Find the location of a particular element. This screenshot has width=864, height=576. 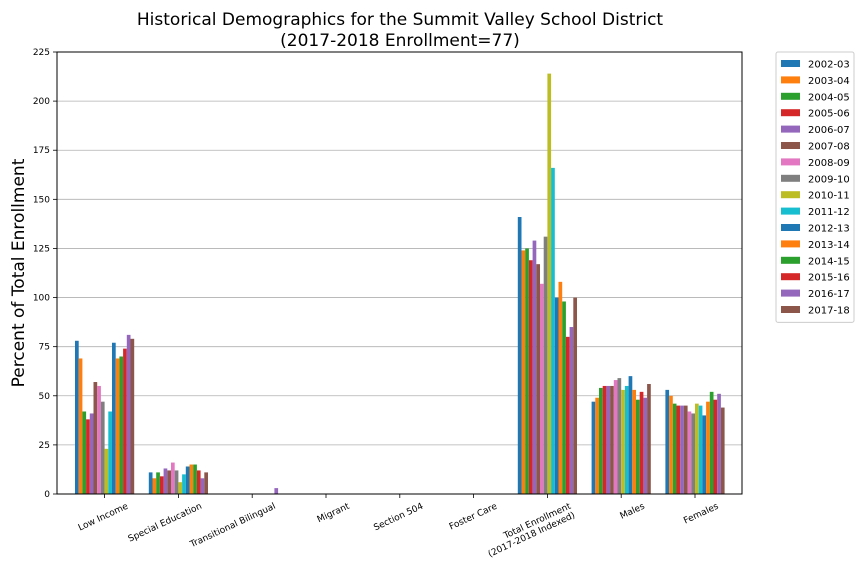

chart-subtitle: (2017-2018 Enrollment=77) is located at coordinates (400, 41).